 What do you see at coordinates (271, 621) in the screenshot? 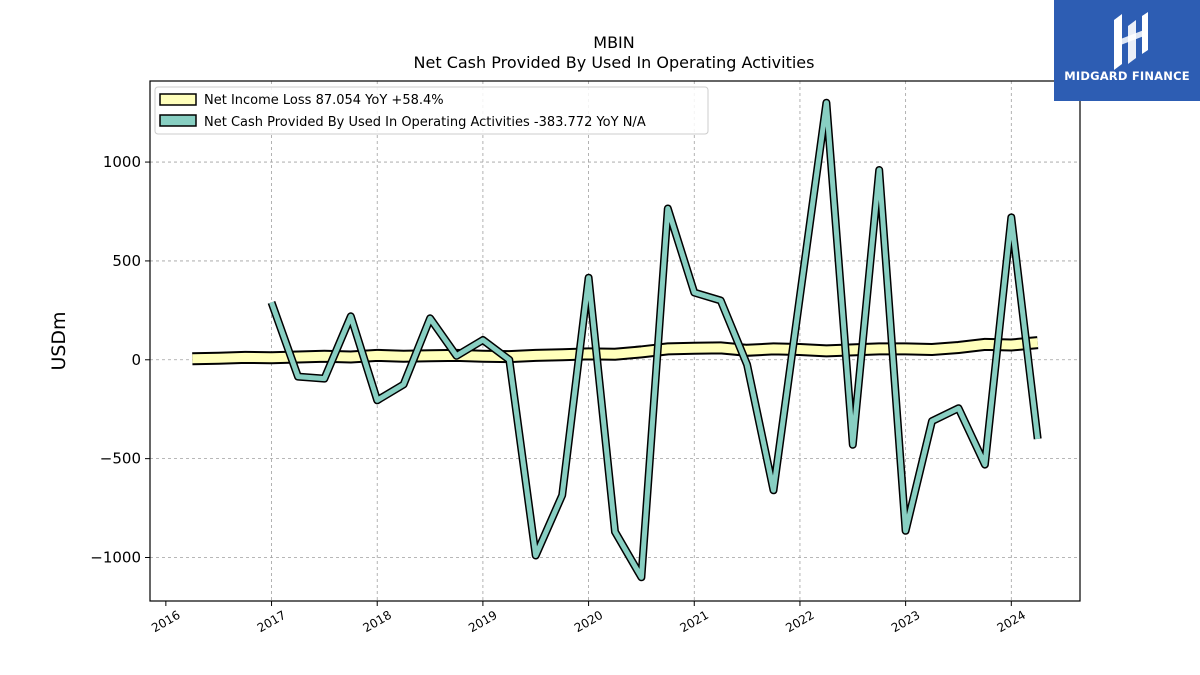
I see `x-tick-label: 2017` at bounding box center [271, 621].